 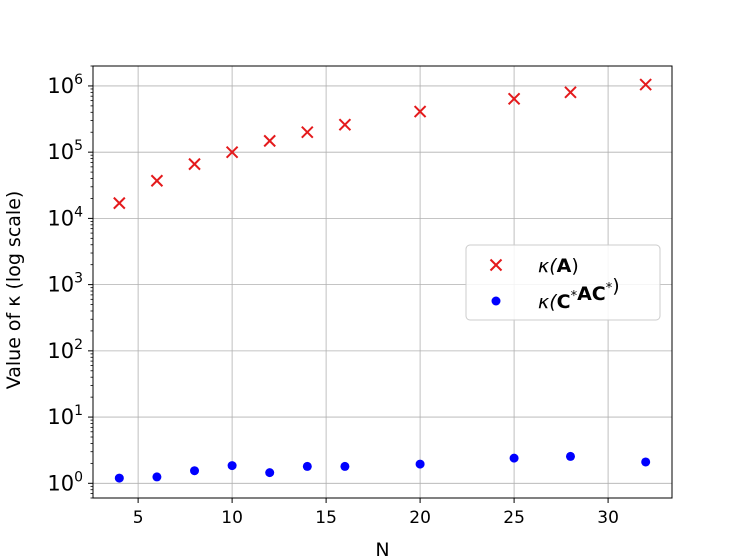 I want to click on y-tick-label: 10², so click(x=65, y=350).